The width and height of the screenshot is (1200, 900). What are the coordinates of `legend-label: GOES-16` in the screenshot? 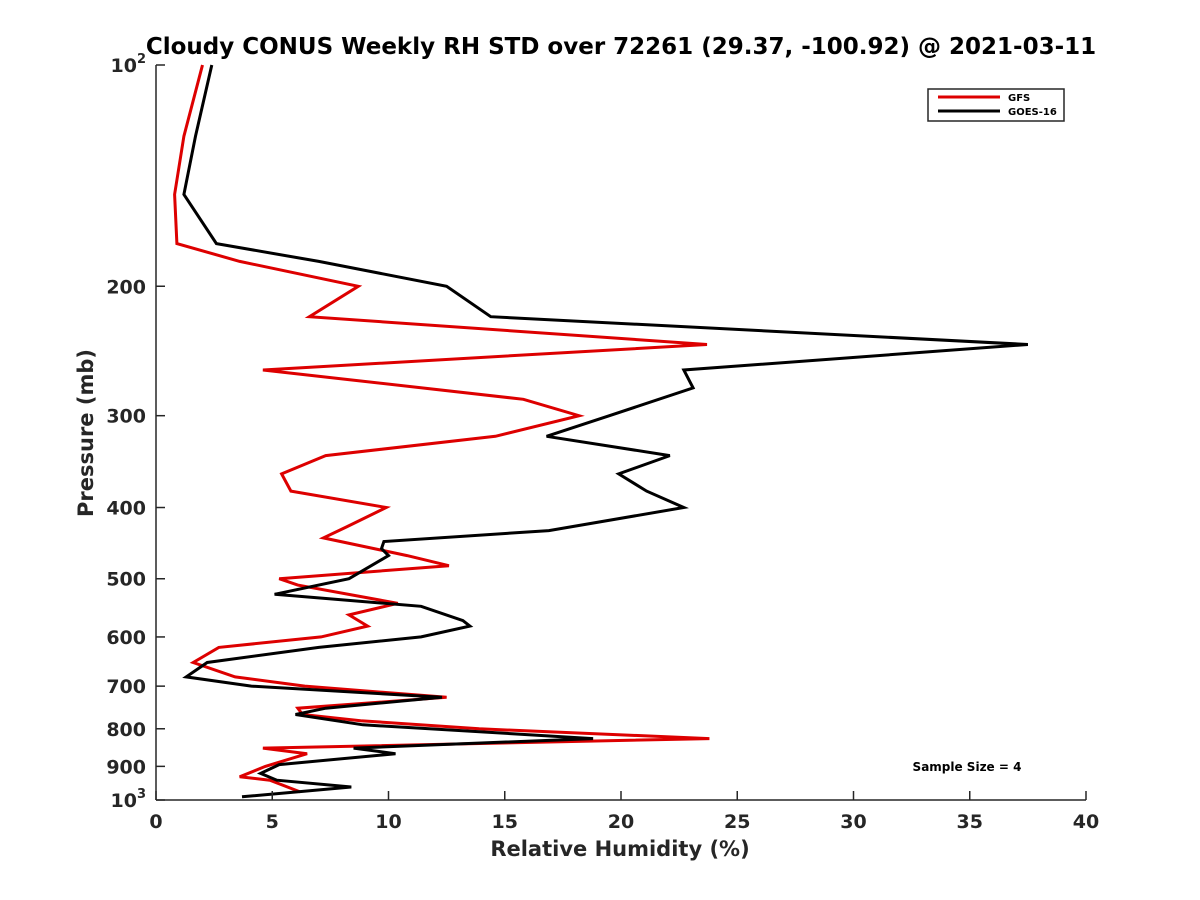 It's located at (1032, 112).